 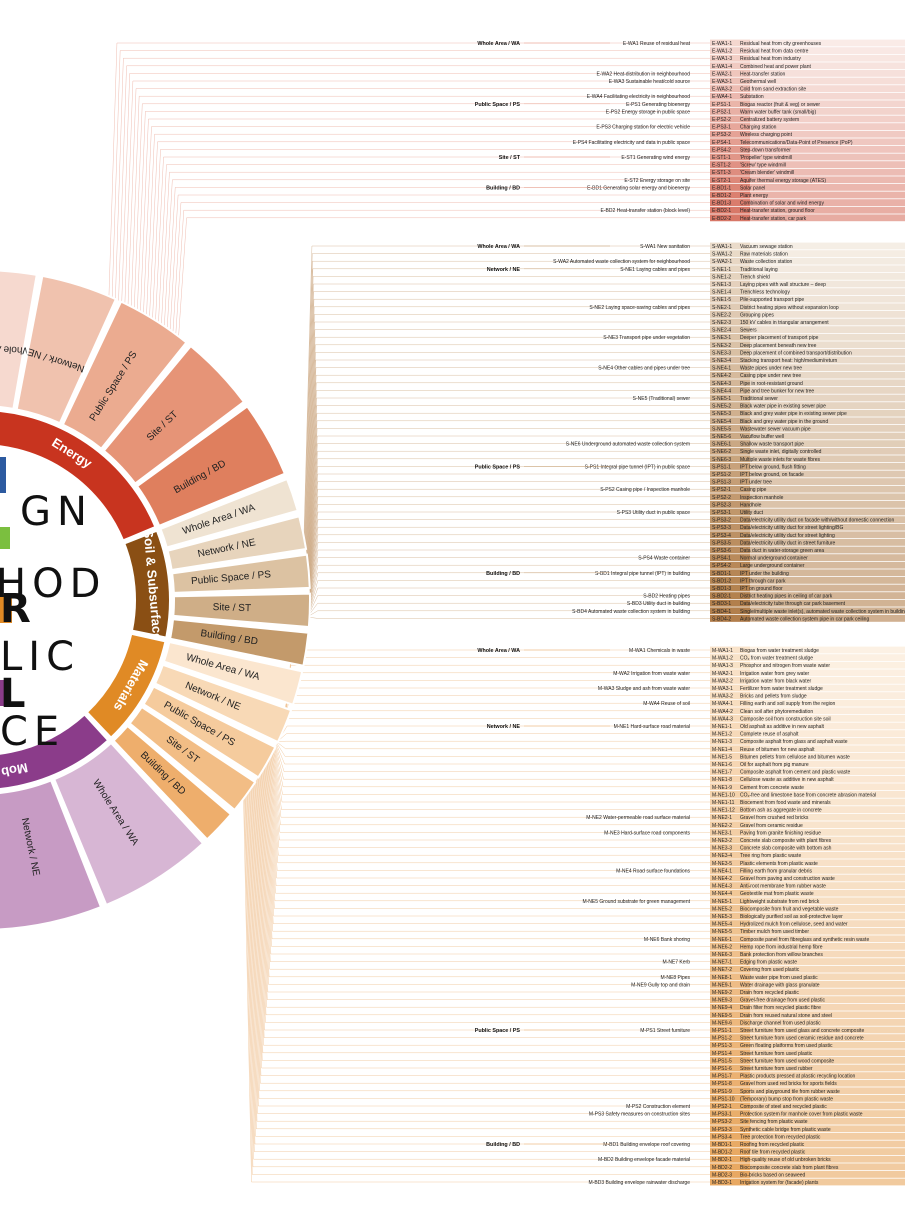 What do you see at coordinates (776, 1054) in the screenshot?
I see `row-description: Street furniture from used plastic` at bounding box center [776, 1054].